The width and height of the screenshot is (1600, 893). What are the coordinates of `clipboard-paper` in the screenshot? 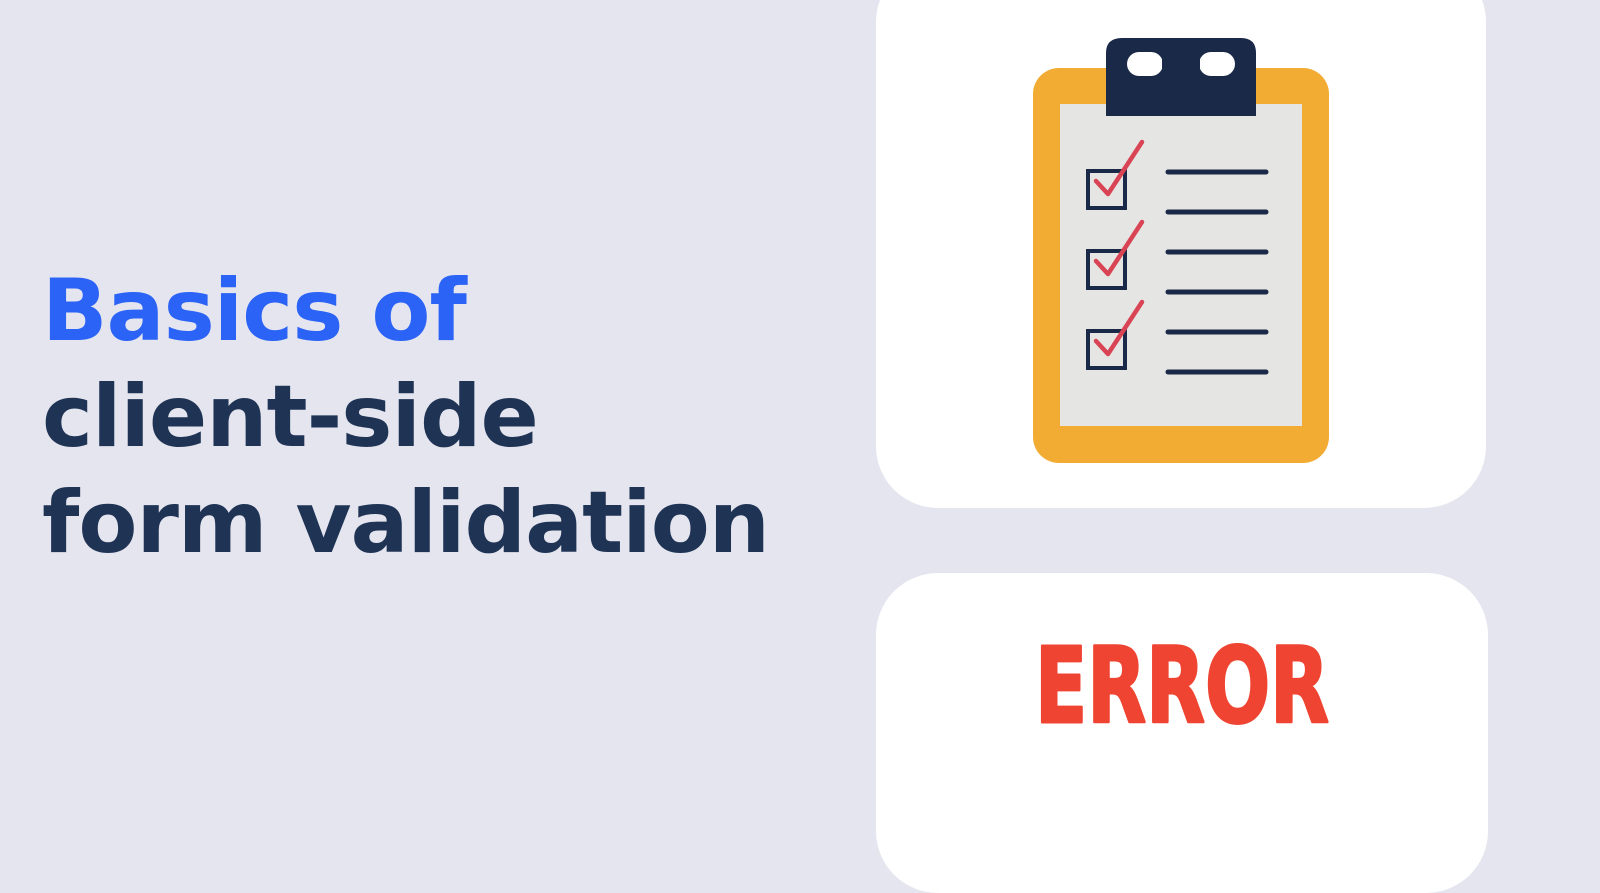 It's located at (1181, 265).